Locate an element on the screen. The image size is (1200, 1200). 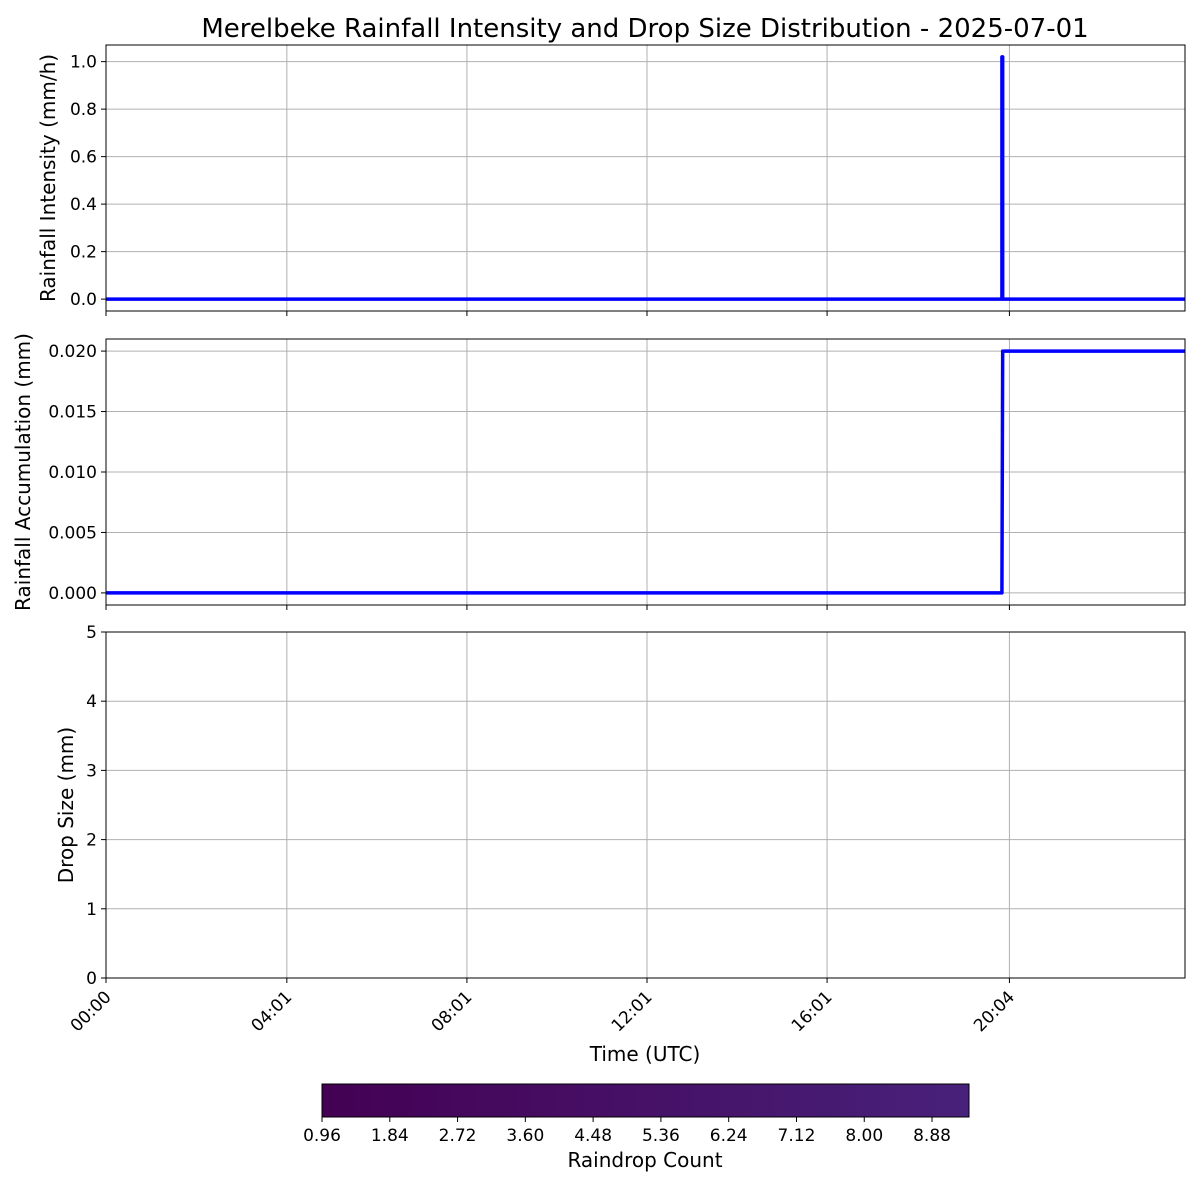
colorbar-tick-label: 6.24 is located at coordinates (729, 1136).